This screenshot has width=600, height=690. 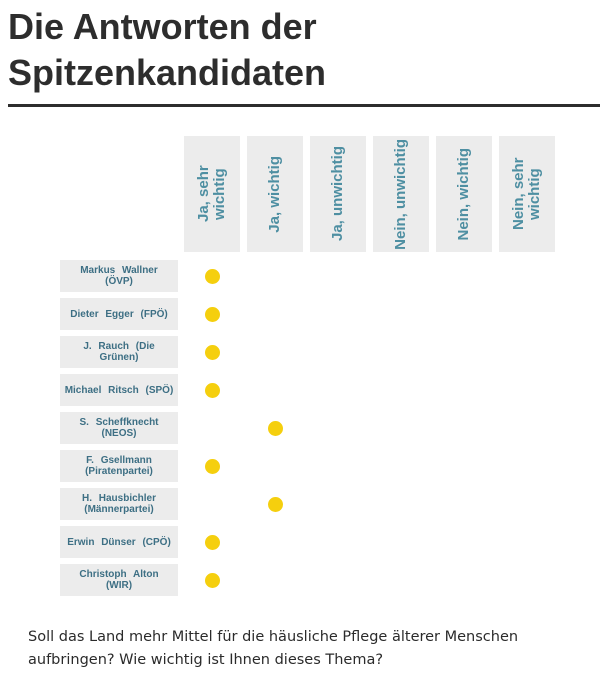 I want to click on column-header: Nein, sehr wichtig, so click(x=527, y=194).